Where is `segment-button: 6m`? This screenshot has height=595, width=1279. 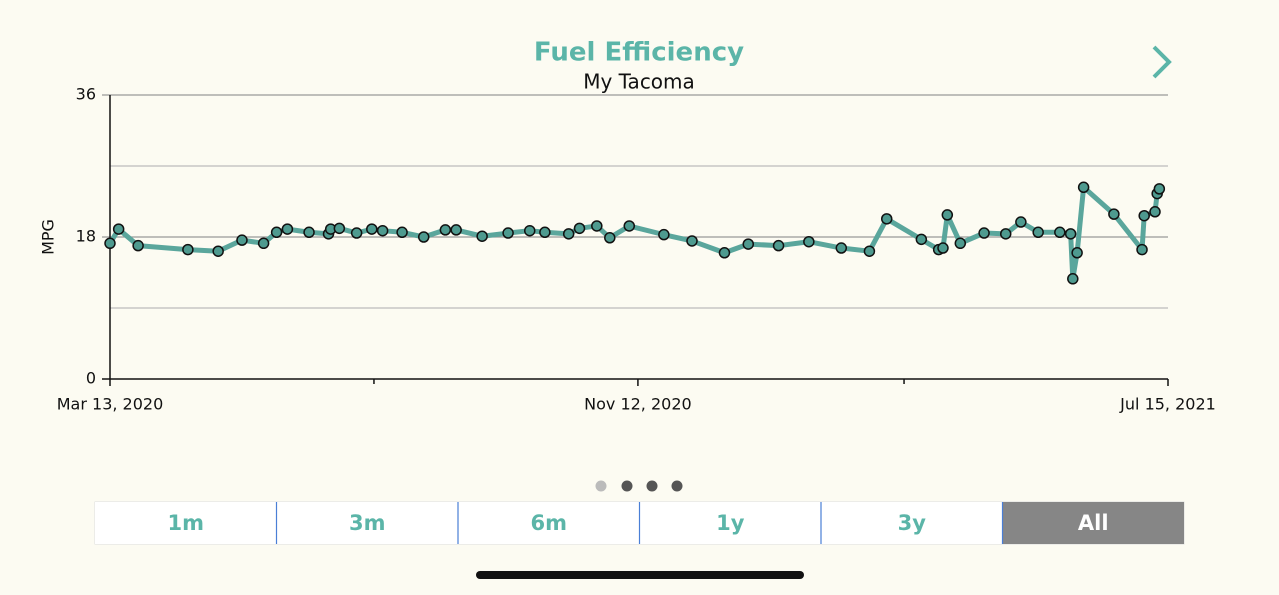
segment-button: 6m is located at coordinates (548, 523).